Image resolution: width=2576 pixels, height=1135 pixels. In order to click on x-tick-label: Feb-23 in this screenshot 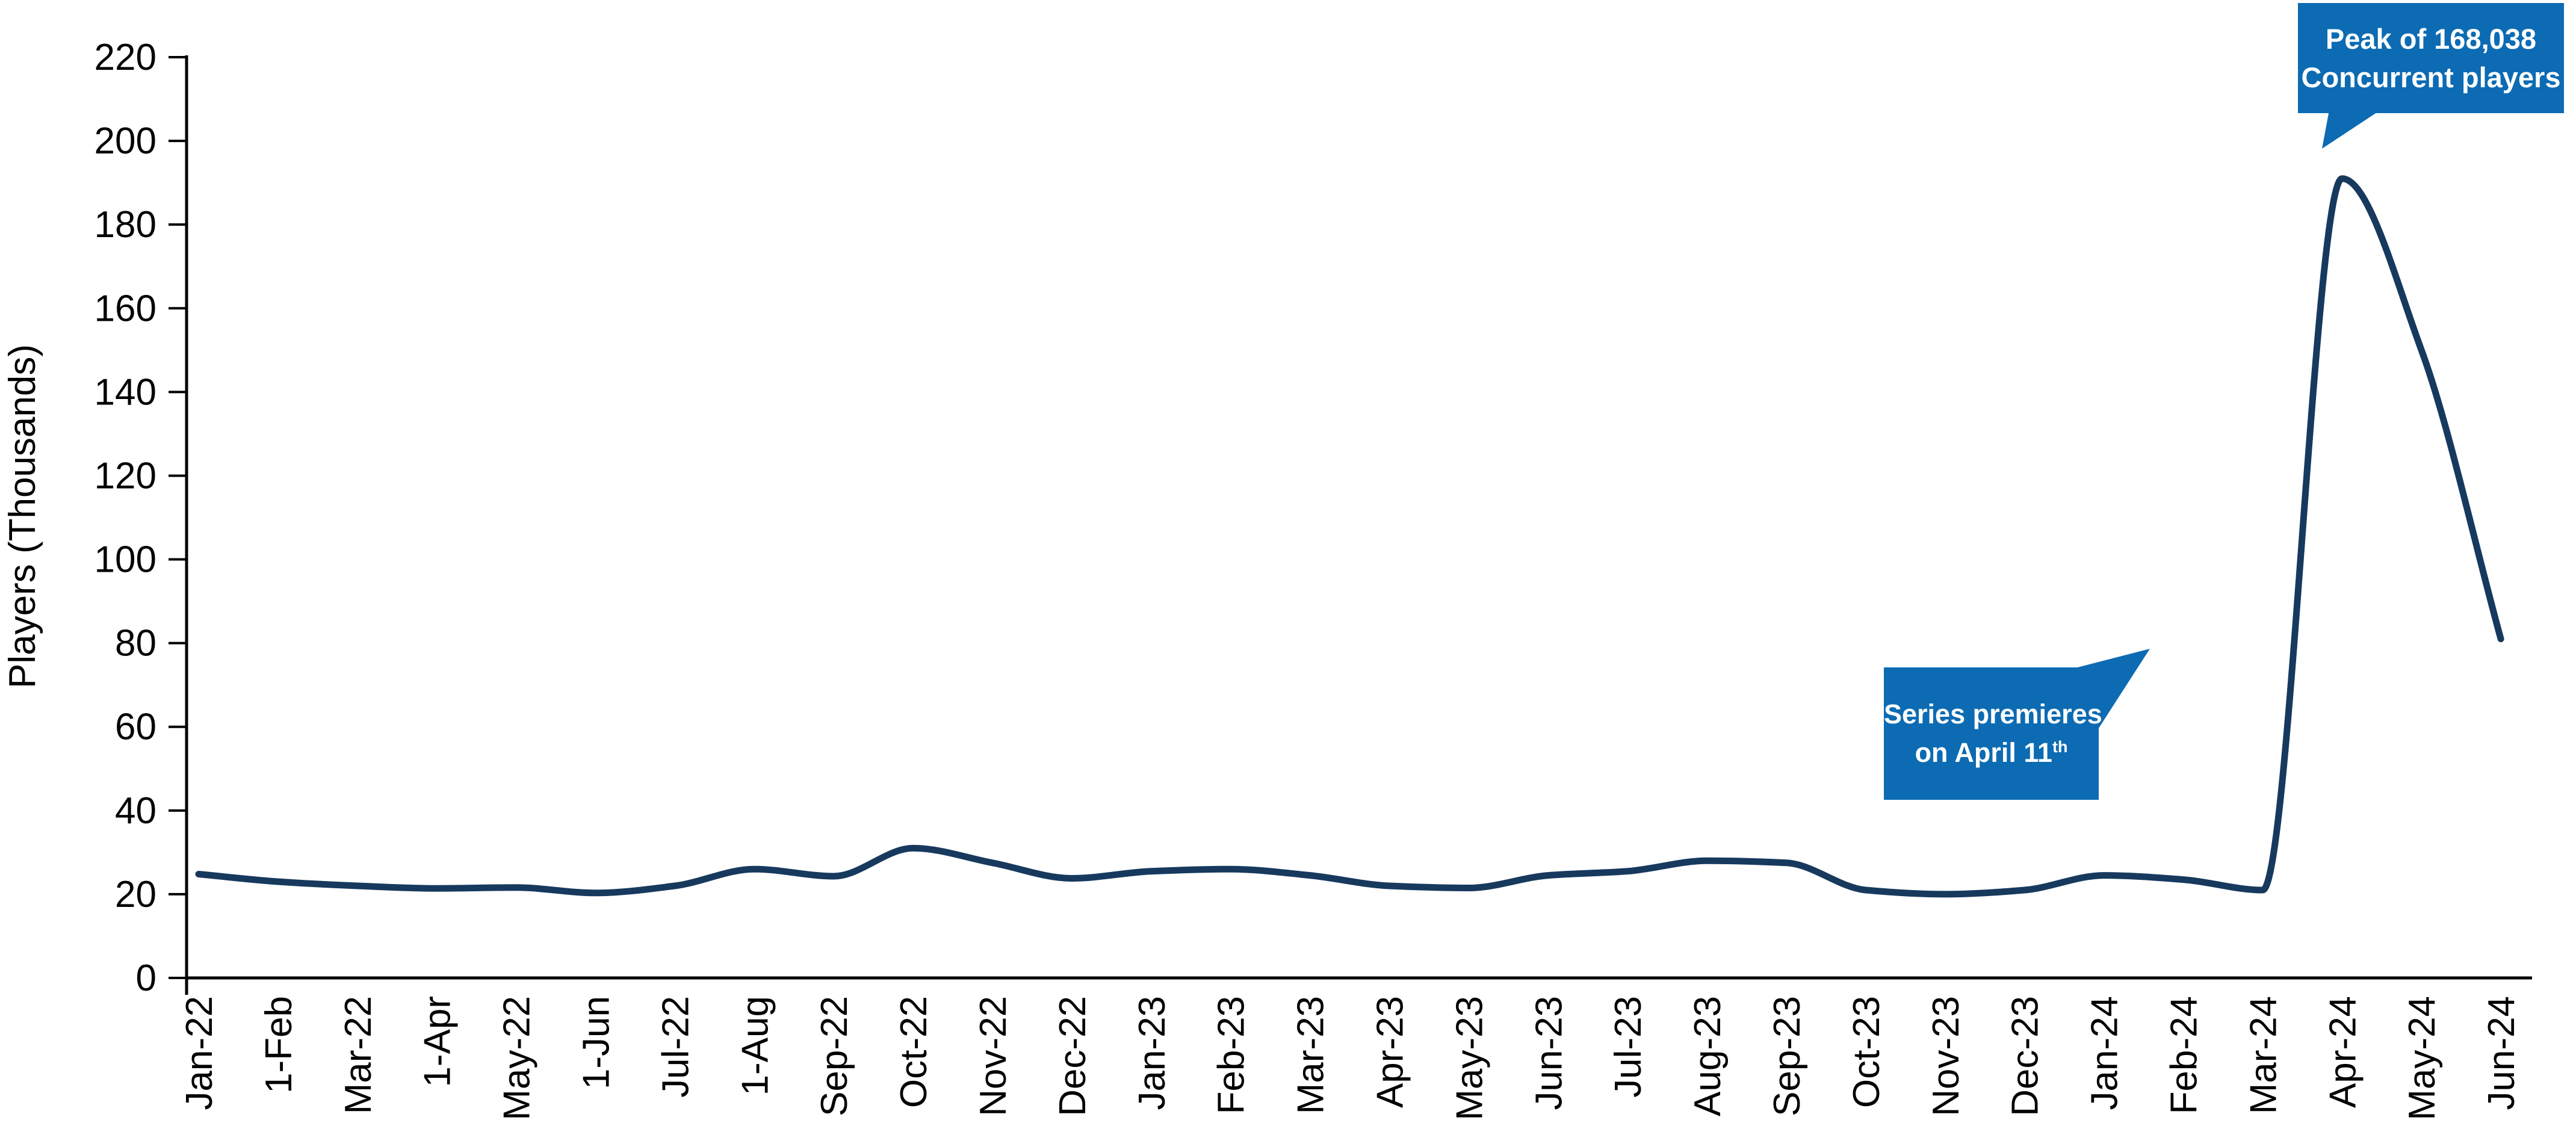, I will do `click(1231, 1055)`.